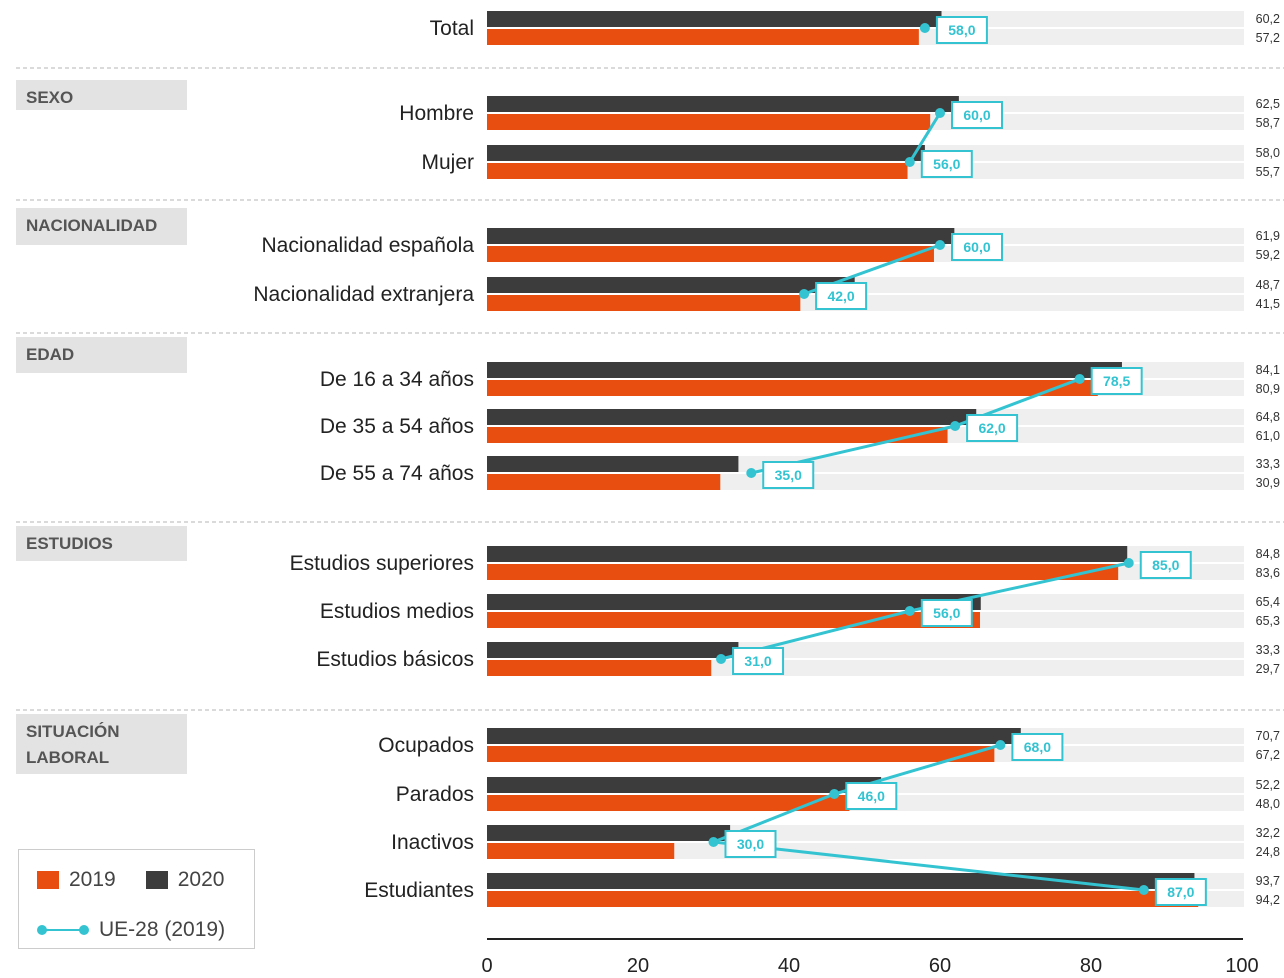 The height and width of the screenshot is (978, 1284). I want to click on value-label-2020: 32,2, so click(1268, 833).